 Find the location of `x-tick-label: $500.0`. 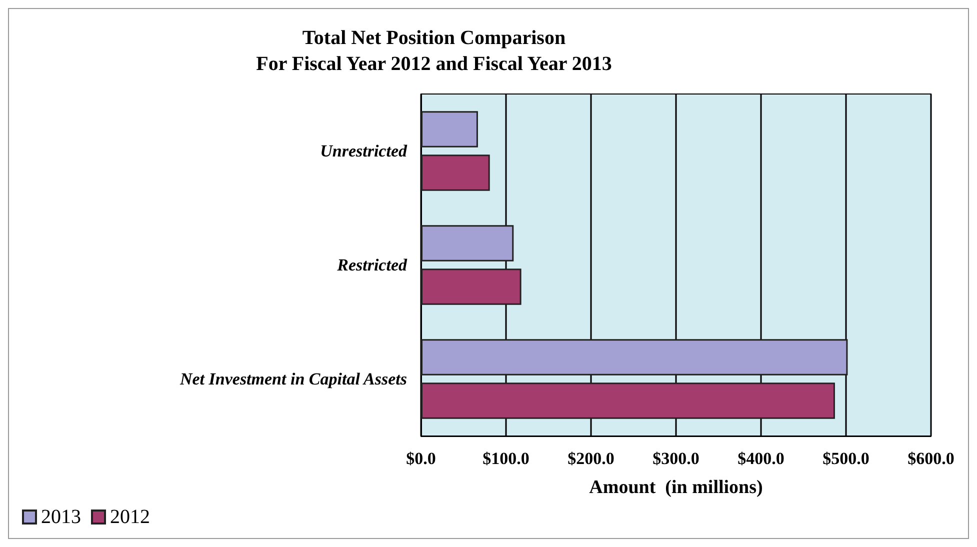

x-tick-label: $500.0 is located at coordinates (846, 458).